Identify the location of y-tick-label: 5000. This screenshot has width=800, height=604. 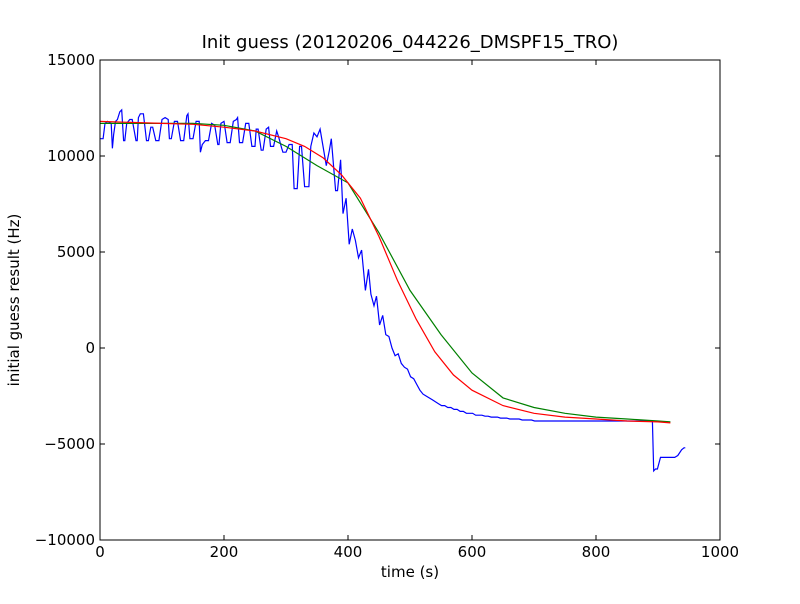
(76, 252).